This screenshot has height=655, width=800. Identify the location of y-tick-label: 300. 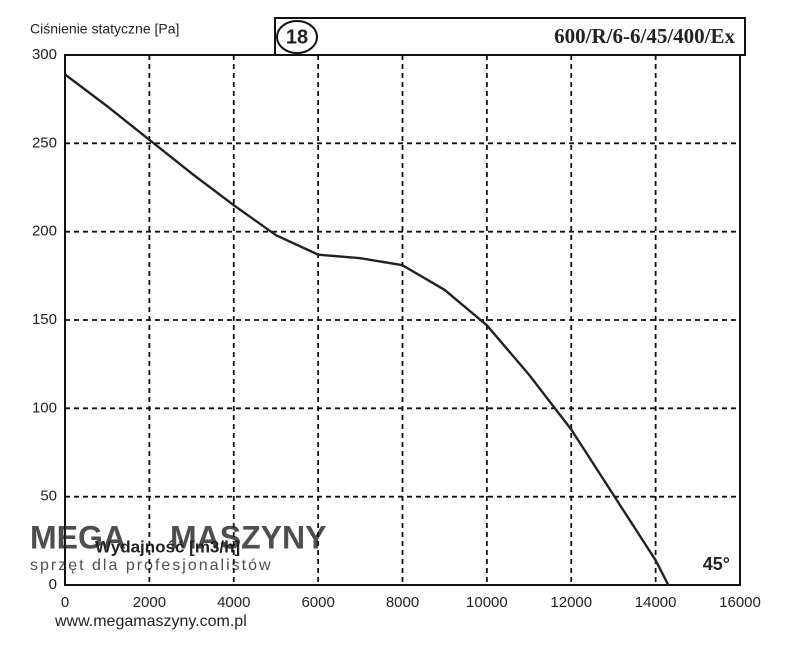
(44, 54).